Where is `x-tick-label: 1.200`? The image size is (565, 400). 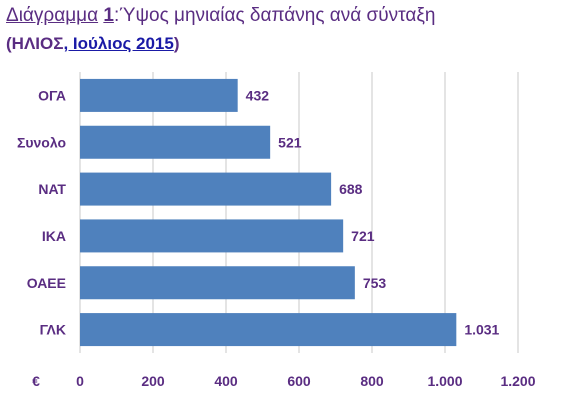 x-tick-label: 1.200 is located at coordinates (517, 381).